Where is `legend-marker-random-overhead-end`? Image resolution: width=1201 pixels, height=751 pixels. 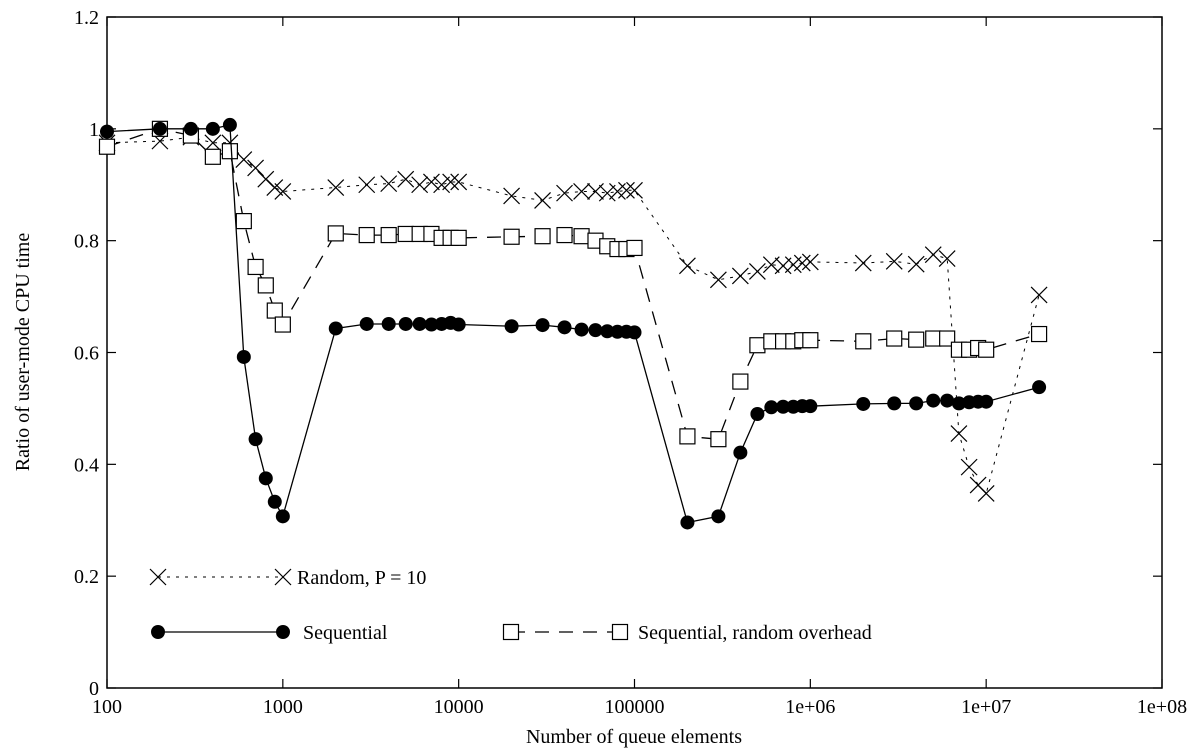 legend-marker-random-overhead-end is located at coordinates (620, 632).